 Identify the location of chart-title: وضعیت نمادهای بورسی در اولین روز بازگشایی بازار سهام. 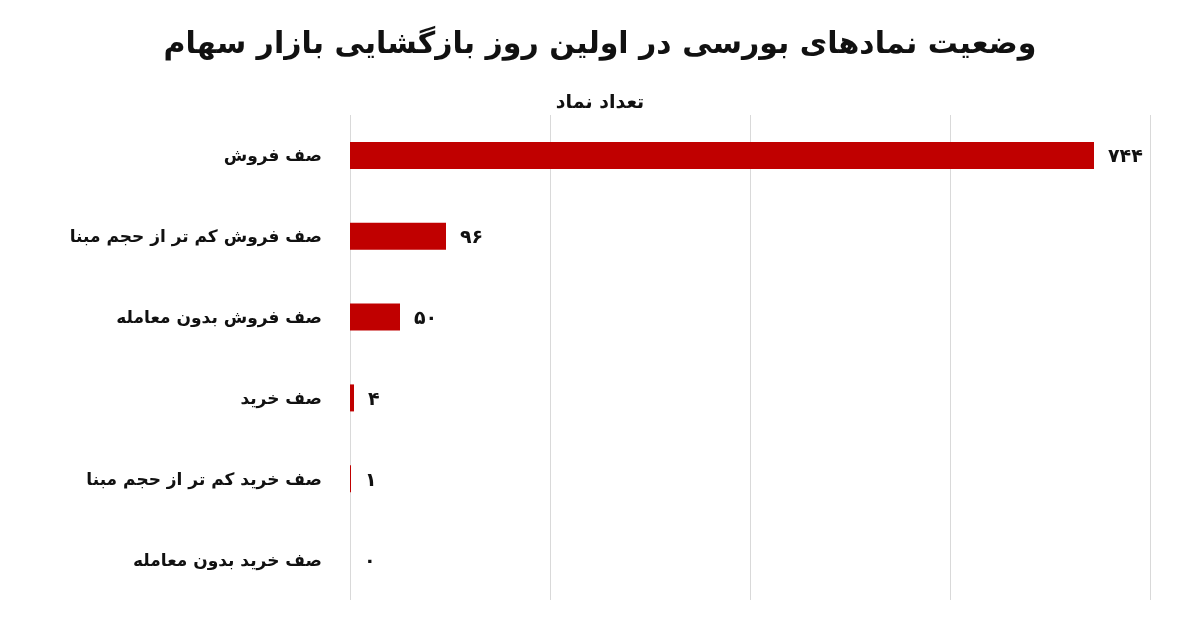
(600, 42).